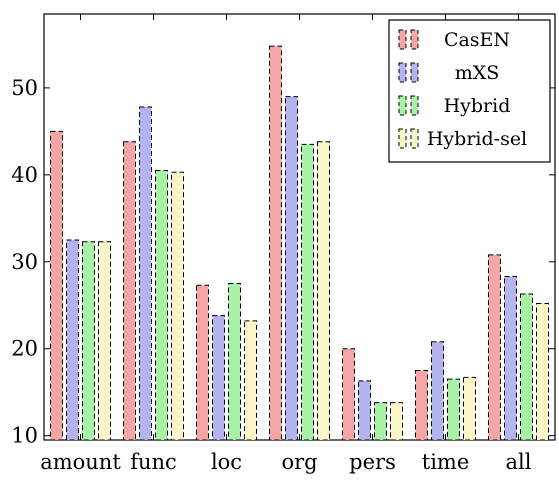  I want to click on bar-hybrid-func, so click(161, 305).